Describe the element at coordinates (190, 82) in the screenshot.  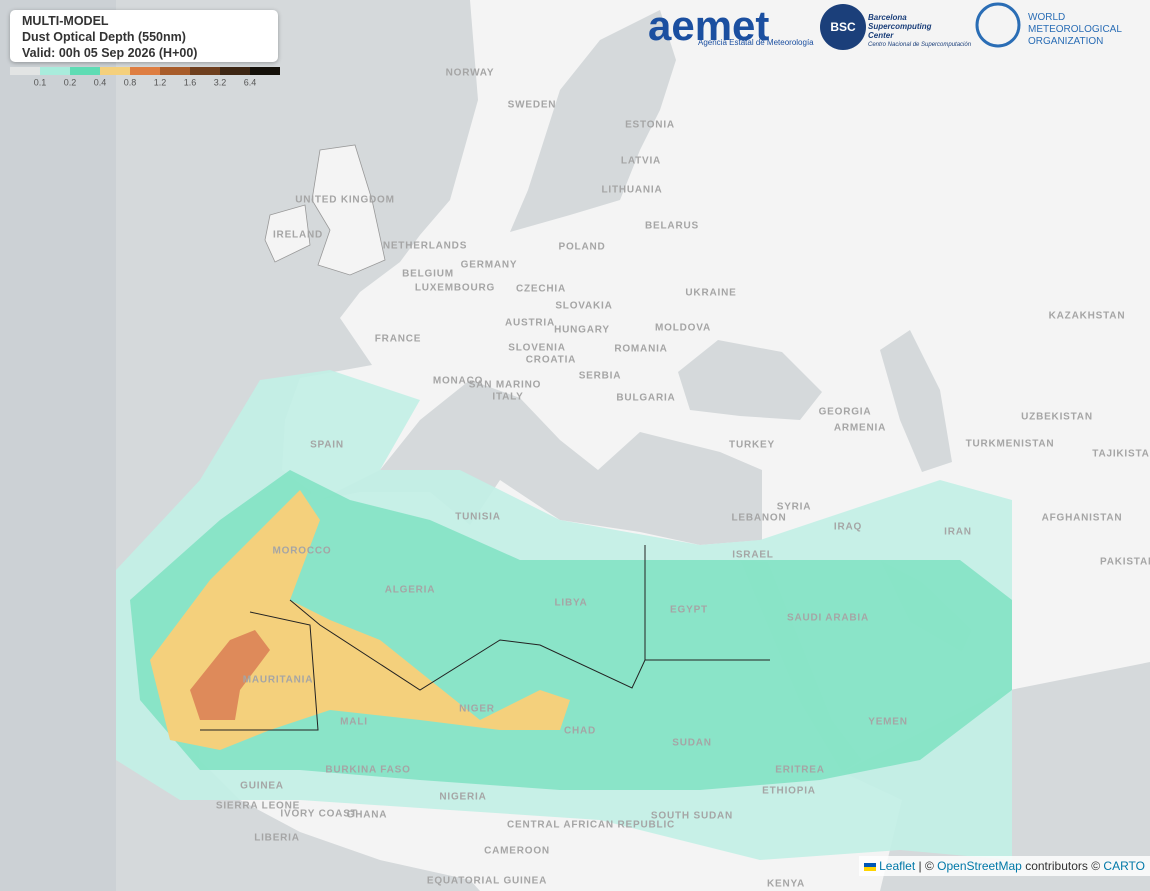
I see `colorbar-tick-label: 1.6` at that location.